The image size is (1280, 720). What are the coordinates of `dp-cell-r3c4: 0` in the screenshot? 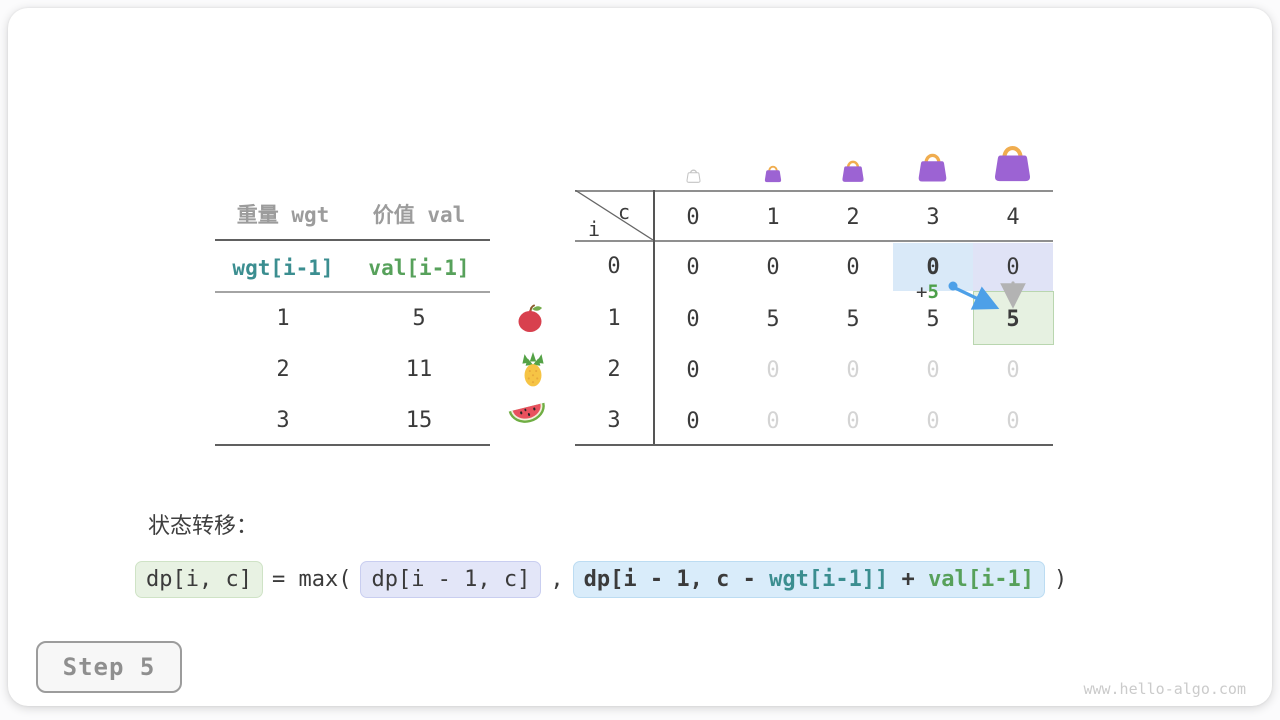 It's located at (1013, 421).